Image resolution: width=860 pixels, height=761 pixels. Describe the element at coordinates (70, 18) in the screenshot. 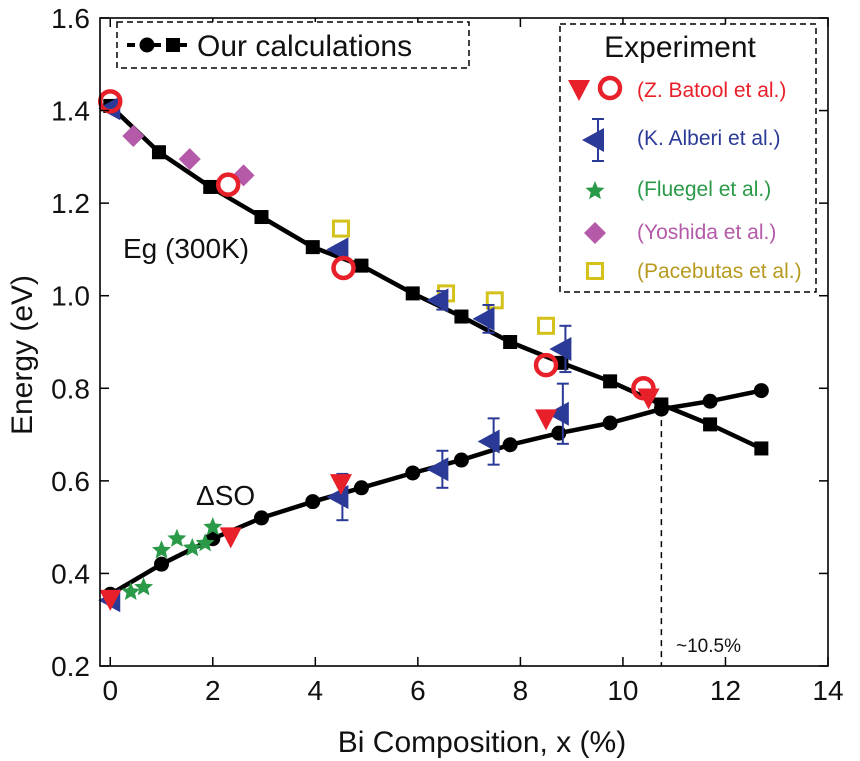

I see `y-tick-label: 1.6` at that location.